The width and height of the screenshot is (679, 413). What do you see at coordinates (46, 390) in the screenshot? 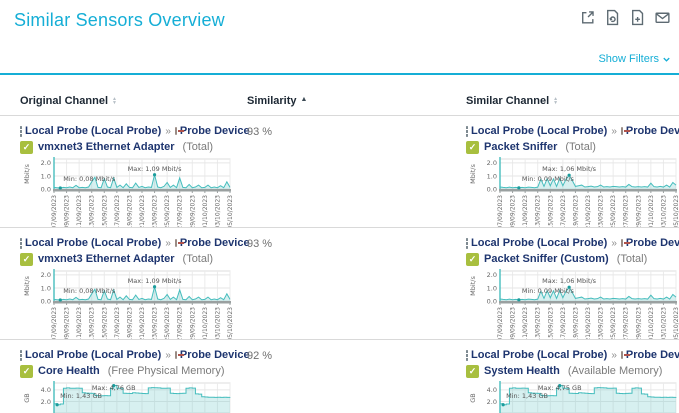
I see `svg-text: 4.0` at bounding box center [46, 390].